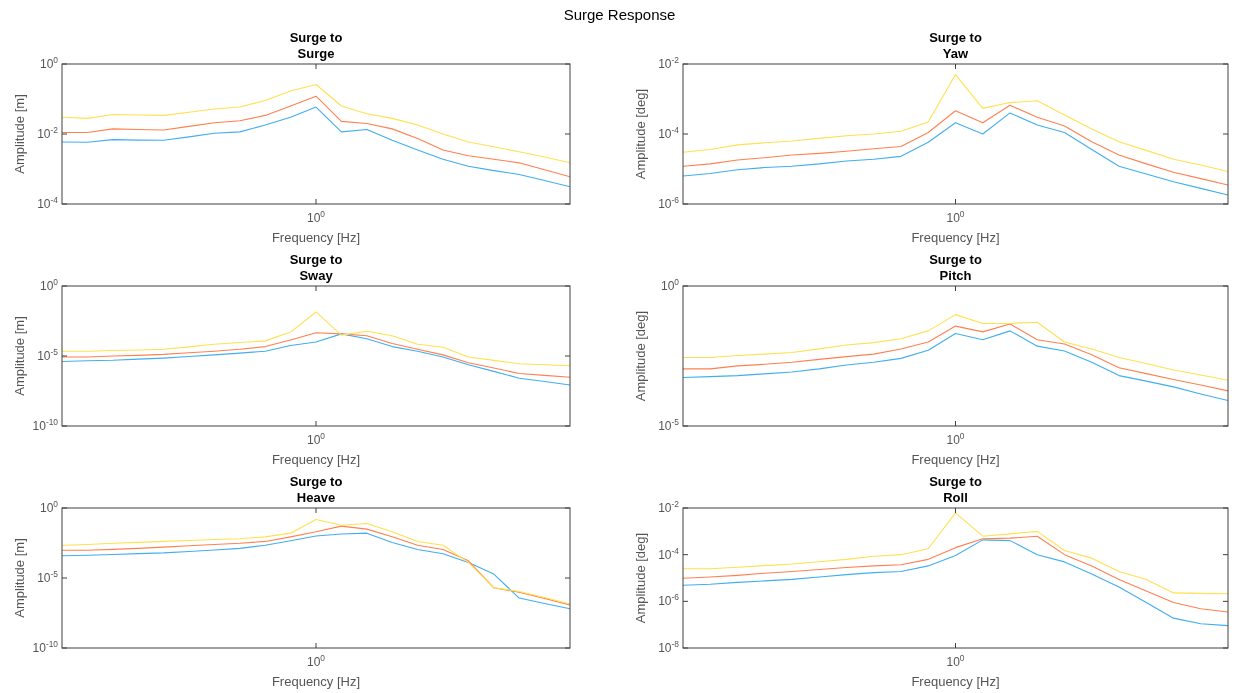 Image resolution: width=1239 pixels, height=693 pixels. What do you see at coordinates (955, 267) in the screenshot?
I see `chart-title: Surge to Pitch` at bounding box center [955, 267].